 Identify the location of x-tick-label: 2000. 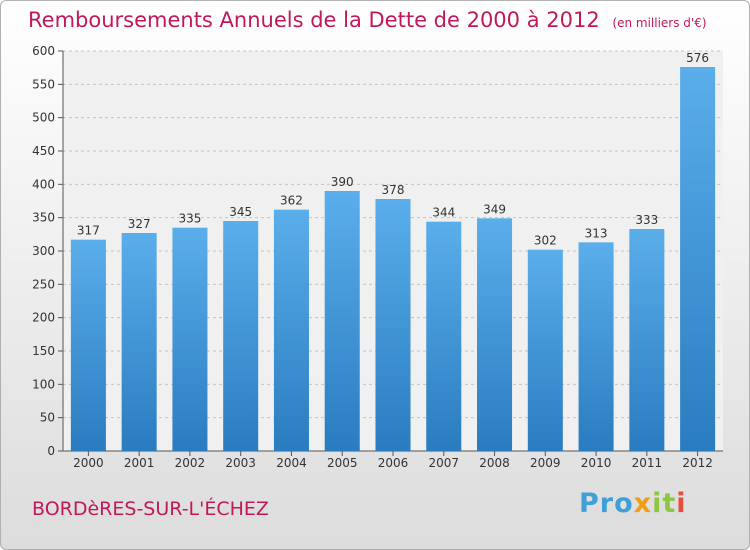
(88, 463).